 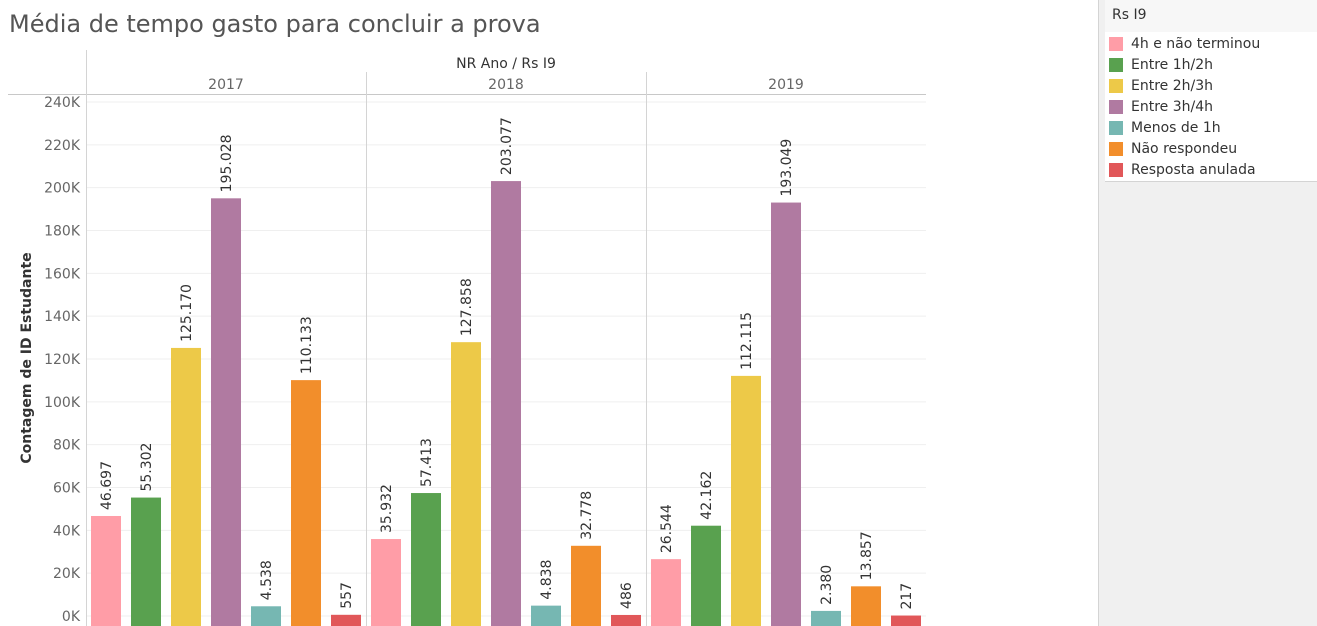 What do you see at coordinates (787, 168) in the screenshot?
I see `data-label: 193.049` at bounding box center [787, 168].